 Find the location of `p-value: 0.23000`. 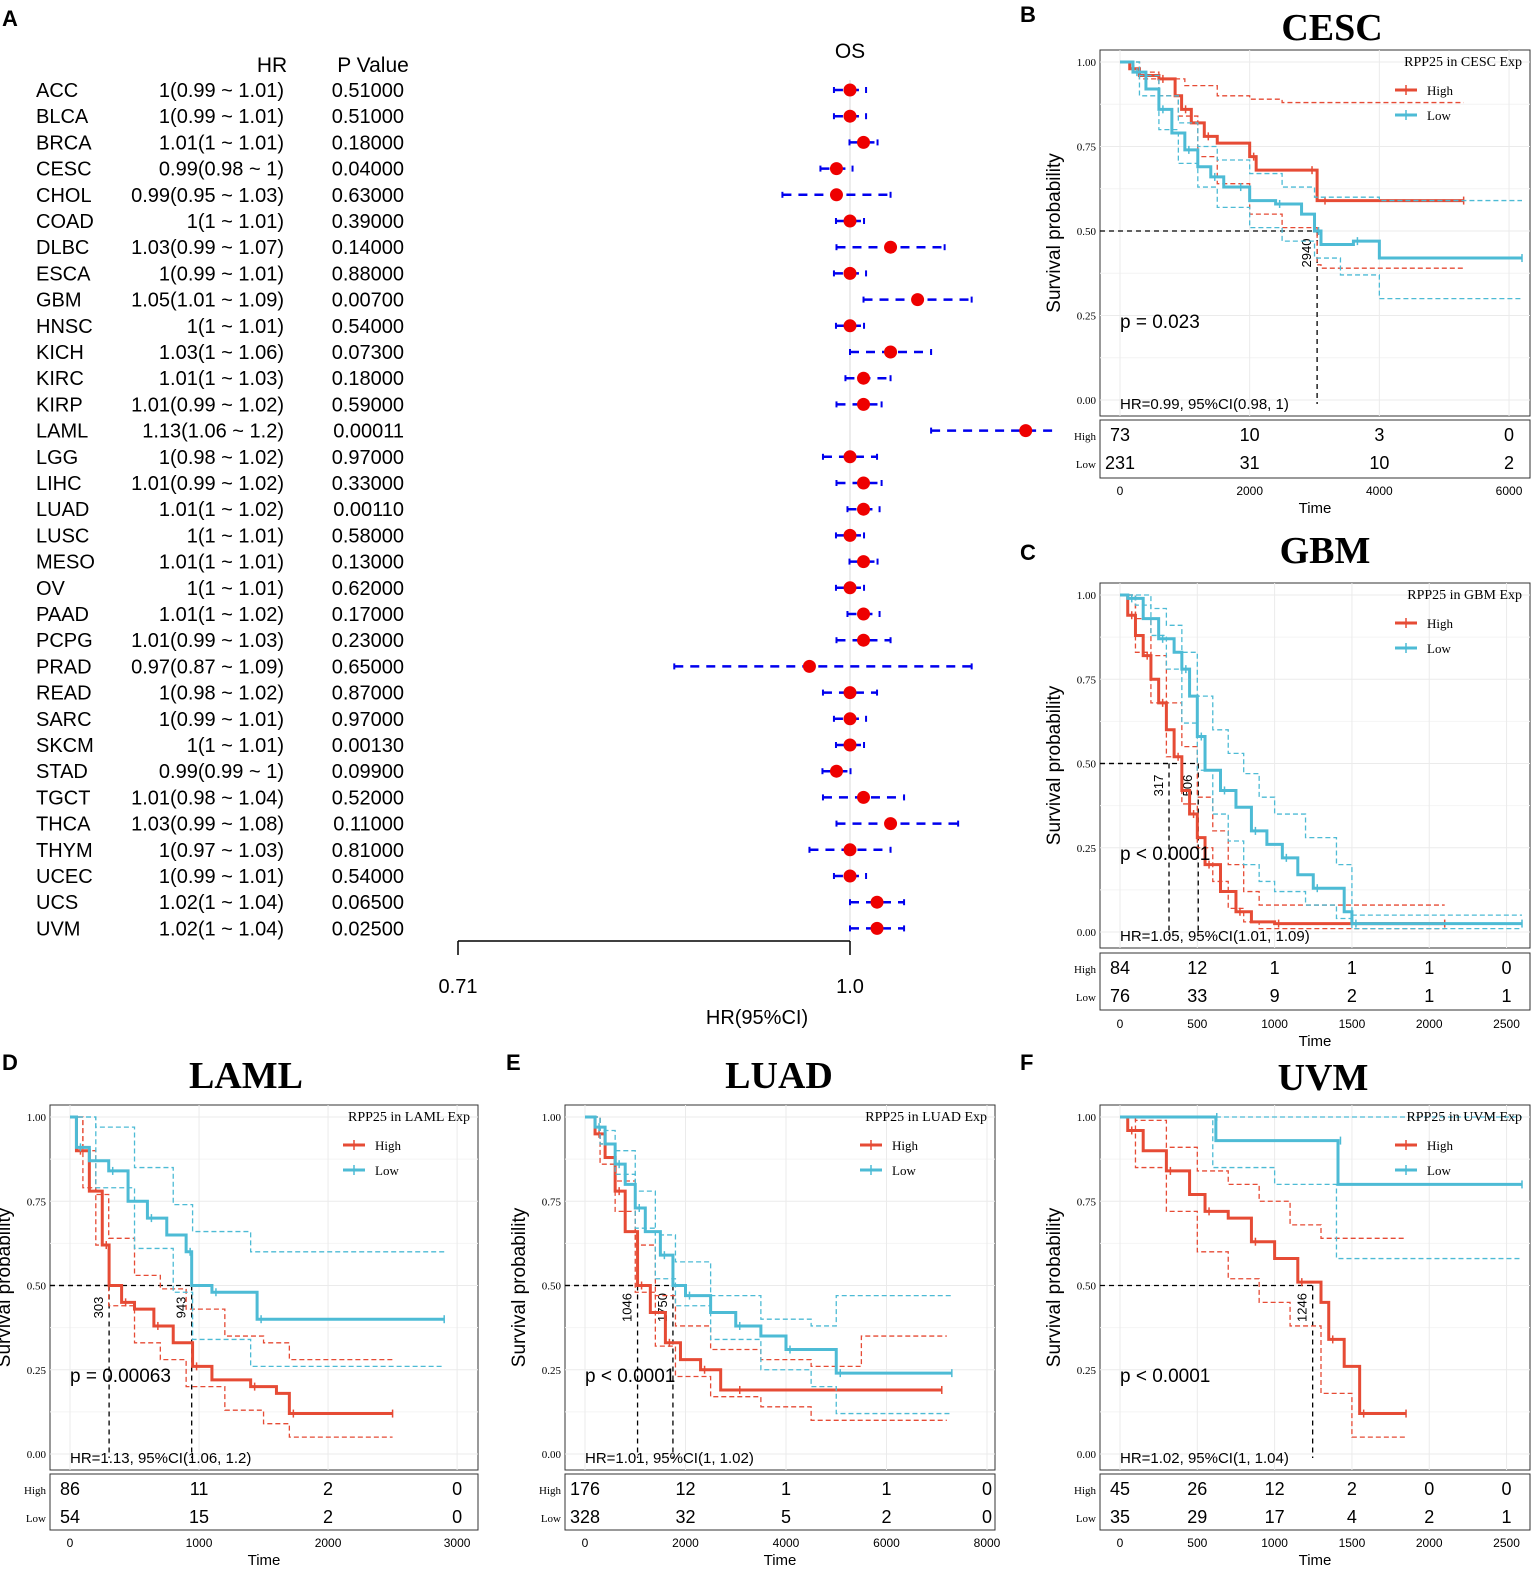

p-value: 0.23000 is located at coordinates (368, 641).